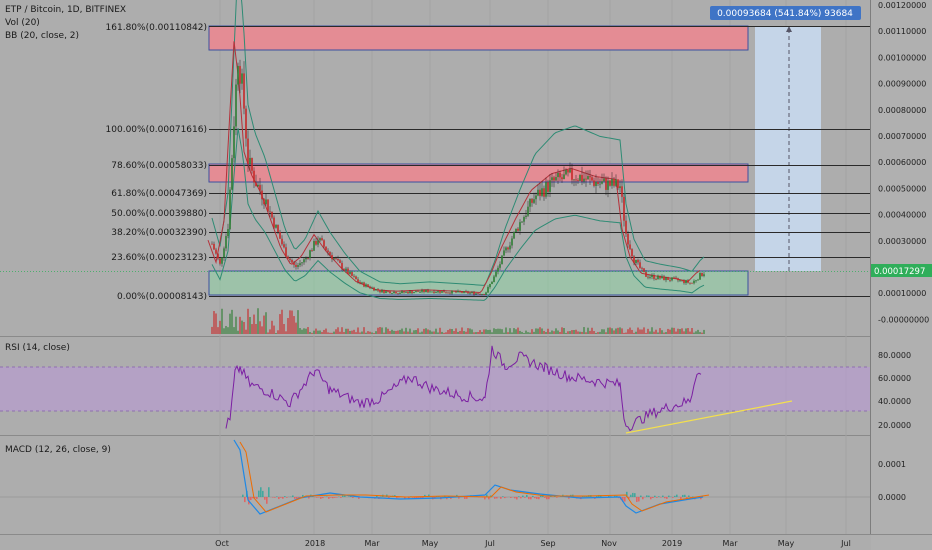  Describe the element at coordinates (478, 283) in the screenshot. I see `support-zone-green` at that location.